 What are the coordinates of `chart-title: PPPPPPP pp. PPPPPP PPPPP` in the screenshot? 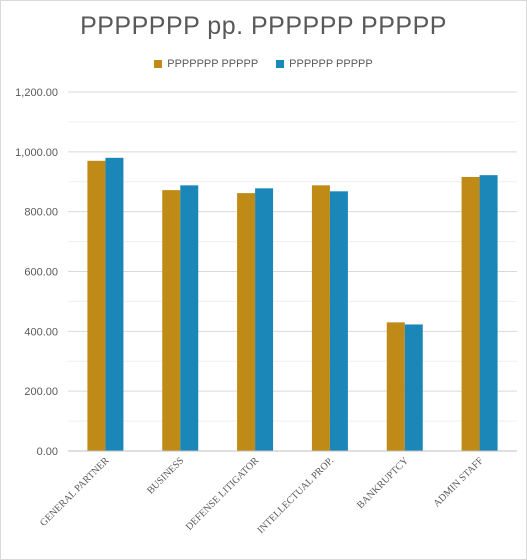 It's located at (263, 26).